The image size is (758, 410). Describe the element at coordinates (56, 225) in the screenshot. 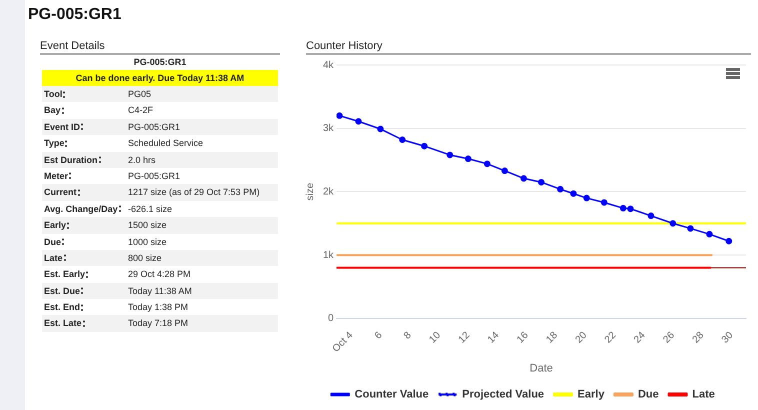

I see `category-label: Early` at that location.